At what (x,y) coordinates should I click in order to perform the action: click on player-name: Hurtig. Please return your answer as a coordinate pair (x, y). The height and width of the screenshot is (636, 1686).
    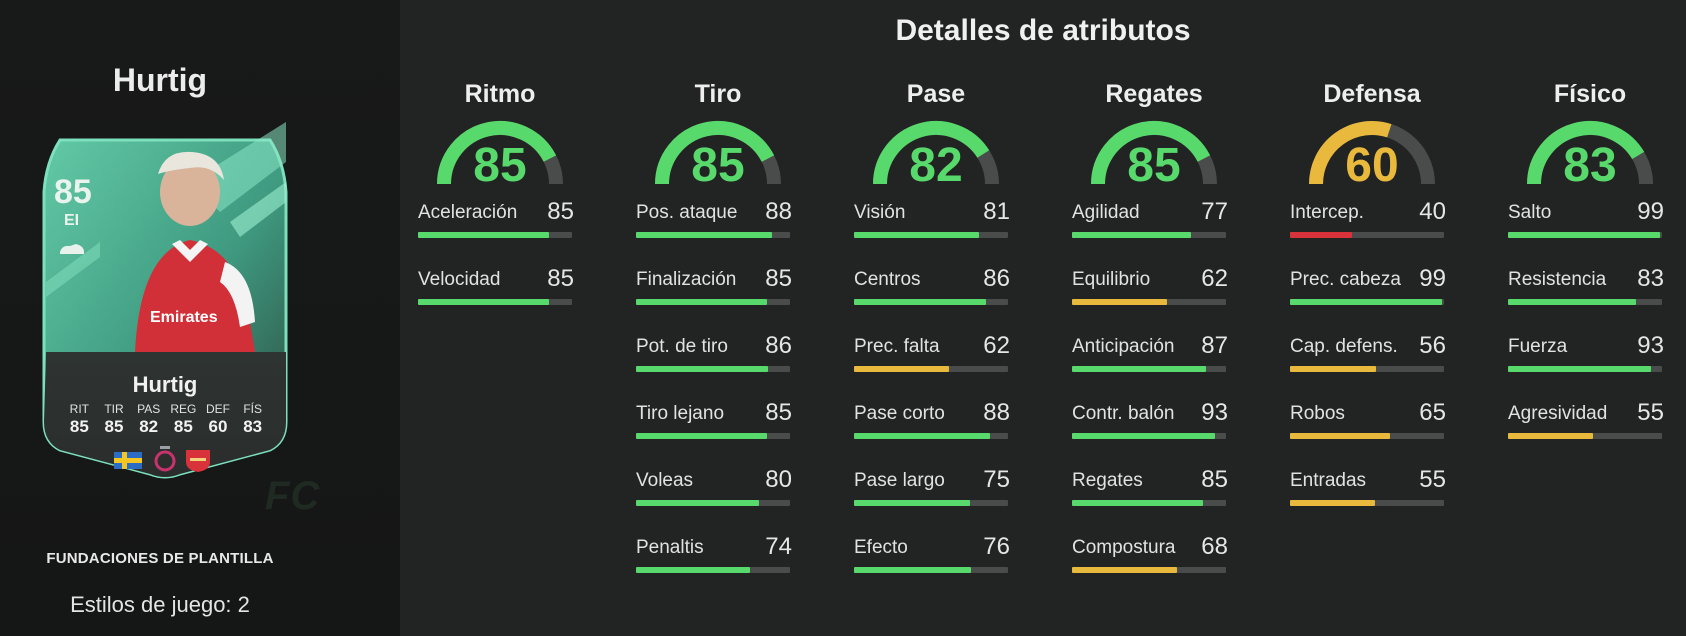
    Looking at the image, I should click on (160, 80).